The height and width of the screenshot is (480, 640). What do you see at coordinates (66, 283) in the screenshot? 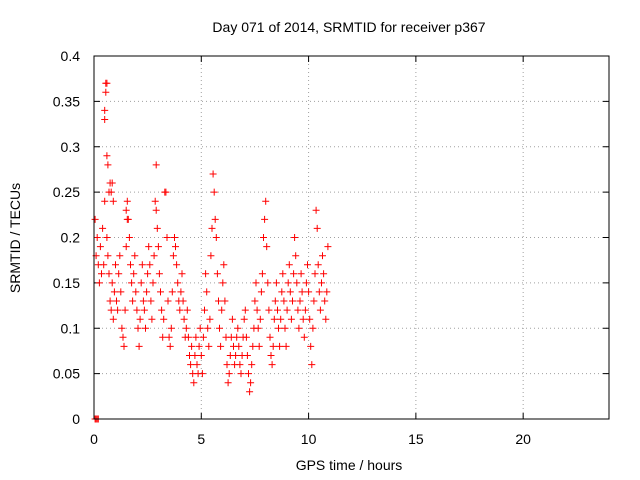
I see `y-tick-label: 0.15` at bounding box center [66, 283].